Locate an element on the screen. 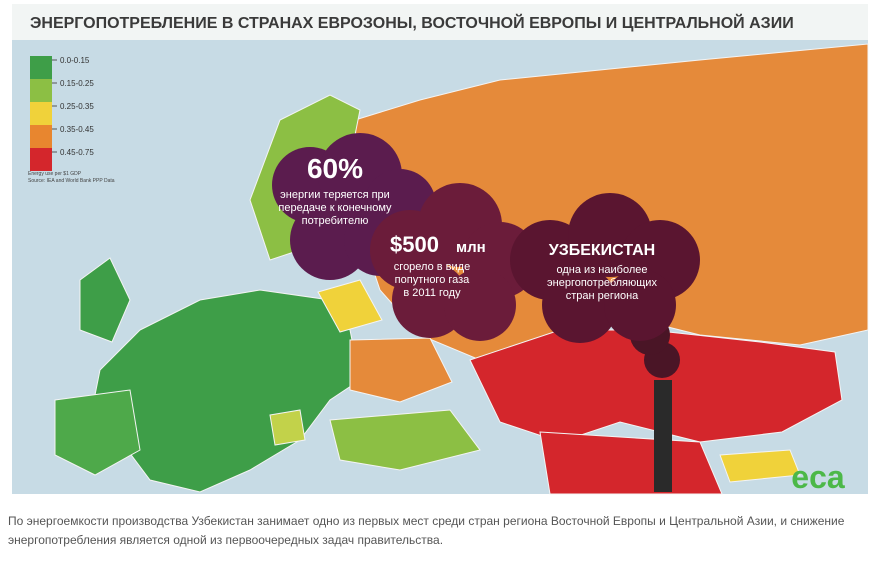 The image size is (877, 562). callout-headline: 60% is located at coordinates (335, 168).